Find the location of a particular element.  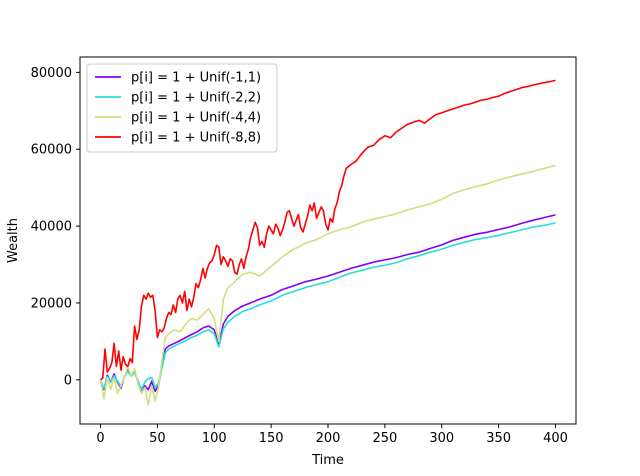

legend-entry-4: p[i] = 1 + Unif(-8,8) is located at coordinates (196, 138).